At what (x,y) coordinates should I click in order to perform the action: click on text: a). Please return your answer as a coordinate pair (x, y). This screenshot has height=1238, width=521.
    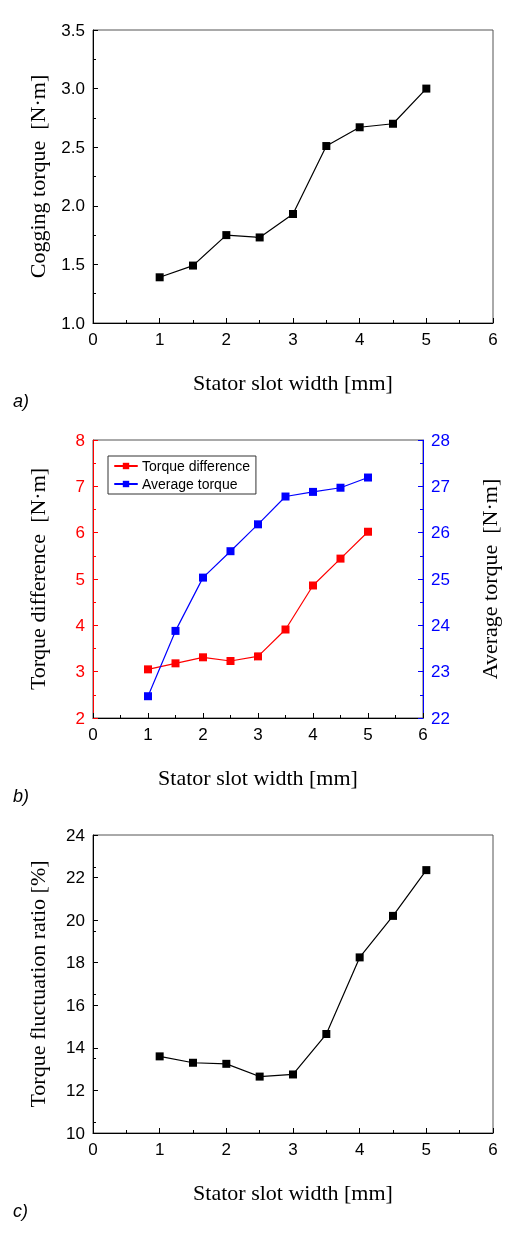
    Looking at the image, I should click on (21, 401).